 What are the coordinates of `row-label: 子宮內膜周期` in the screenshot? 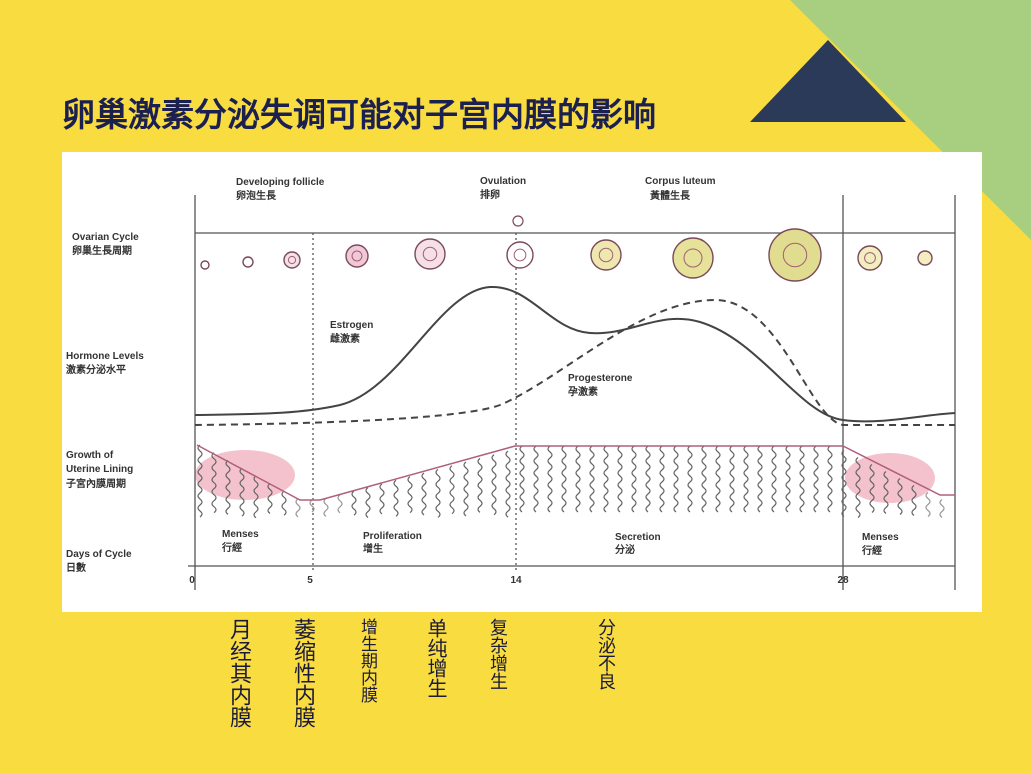 It's located at (96, 483).